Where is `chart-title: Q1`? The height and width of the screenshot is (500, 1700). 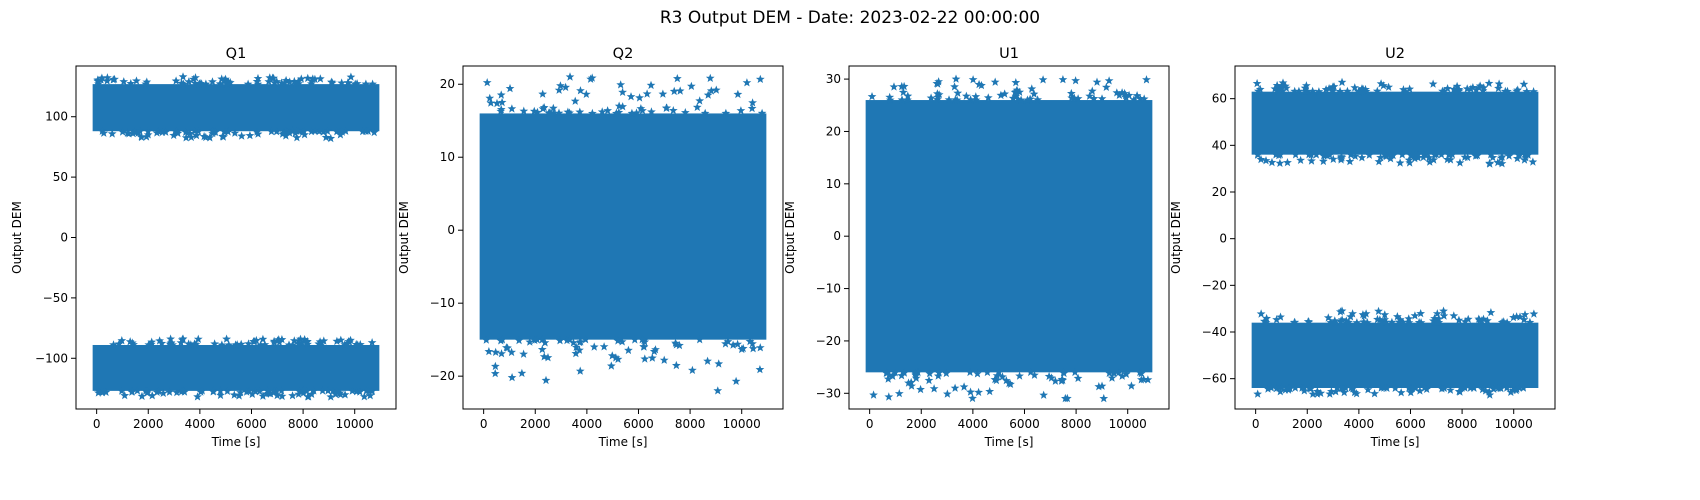
chart-title: Q1 is located at coordinates (236, 54).